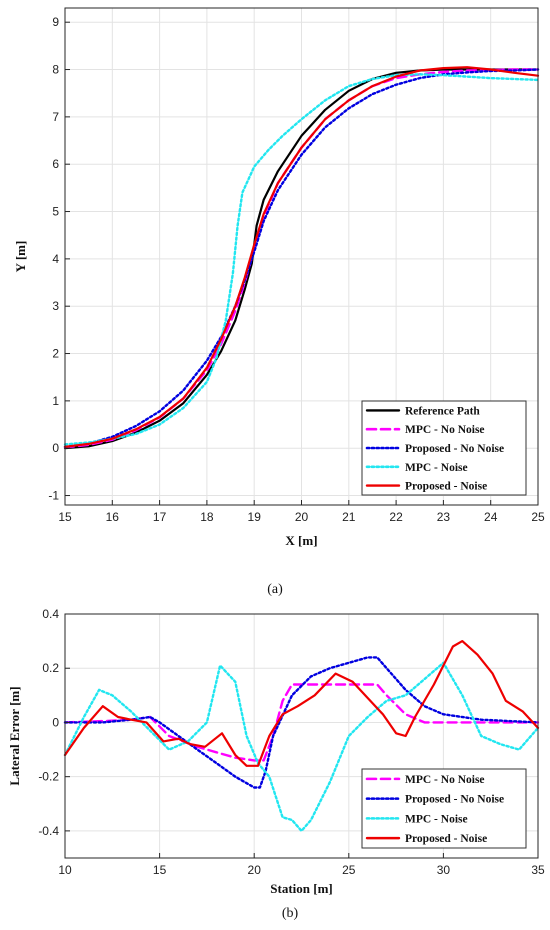 This screenshot has width=550, height=930. What do you see at coordinates (445, 780) in the screenshot?
I see `legend-label-0: MPC - No Noise` at bounding box center [445, 780].